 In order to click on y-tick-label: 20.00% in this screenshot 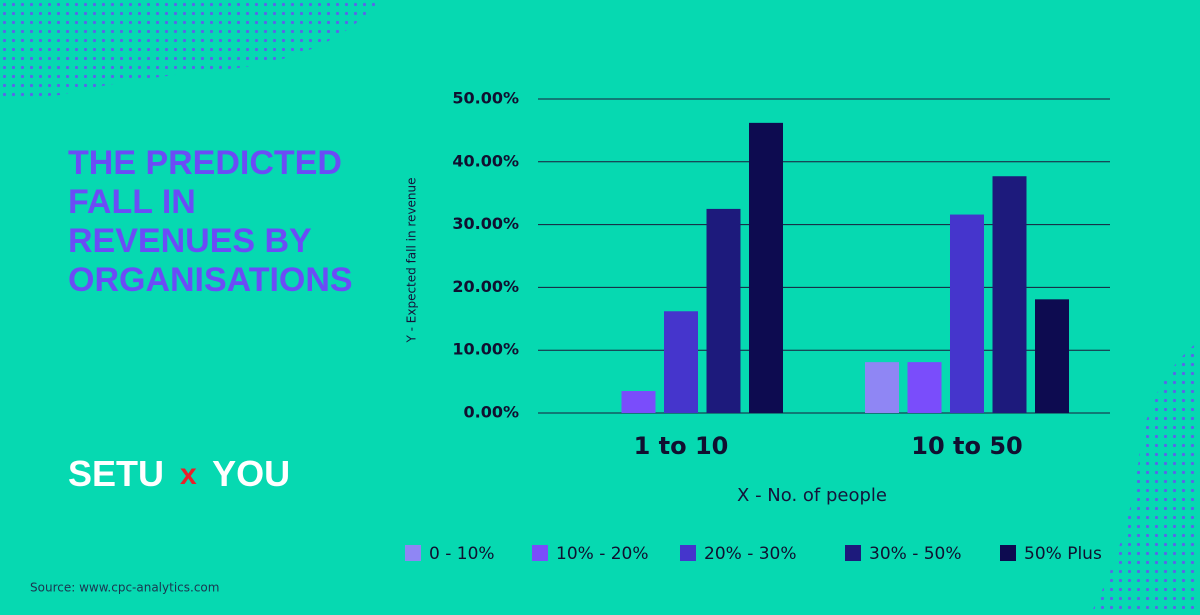, I will do `click(485, 286)`.